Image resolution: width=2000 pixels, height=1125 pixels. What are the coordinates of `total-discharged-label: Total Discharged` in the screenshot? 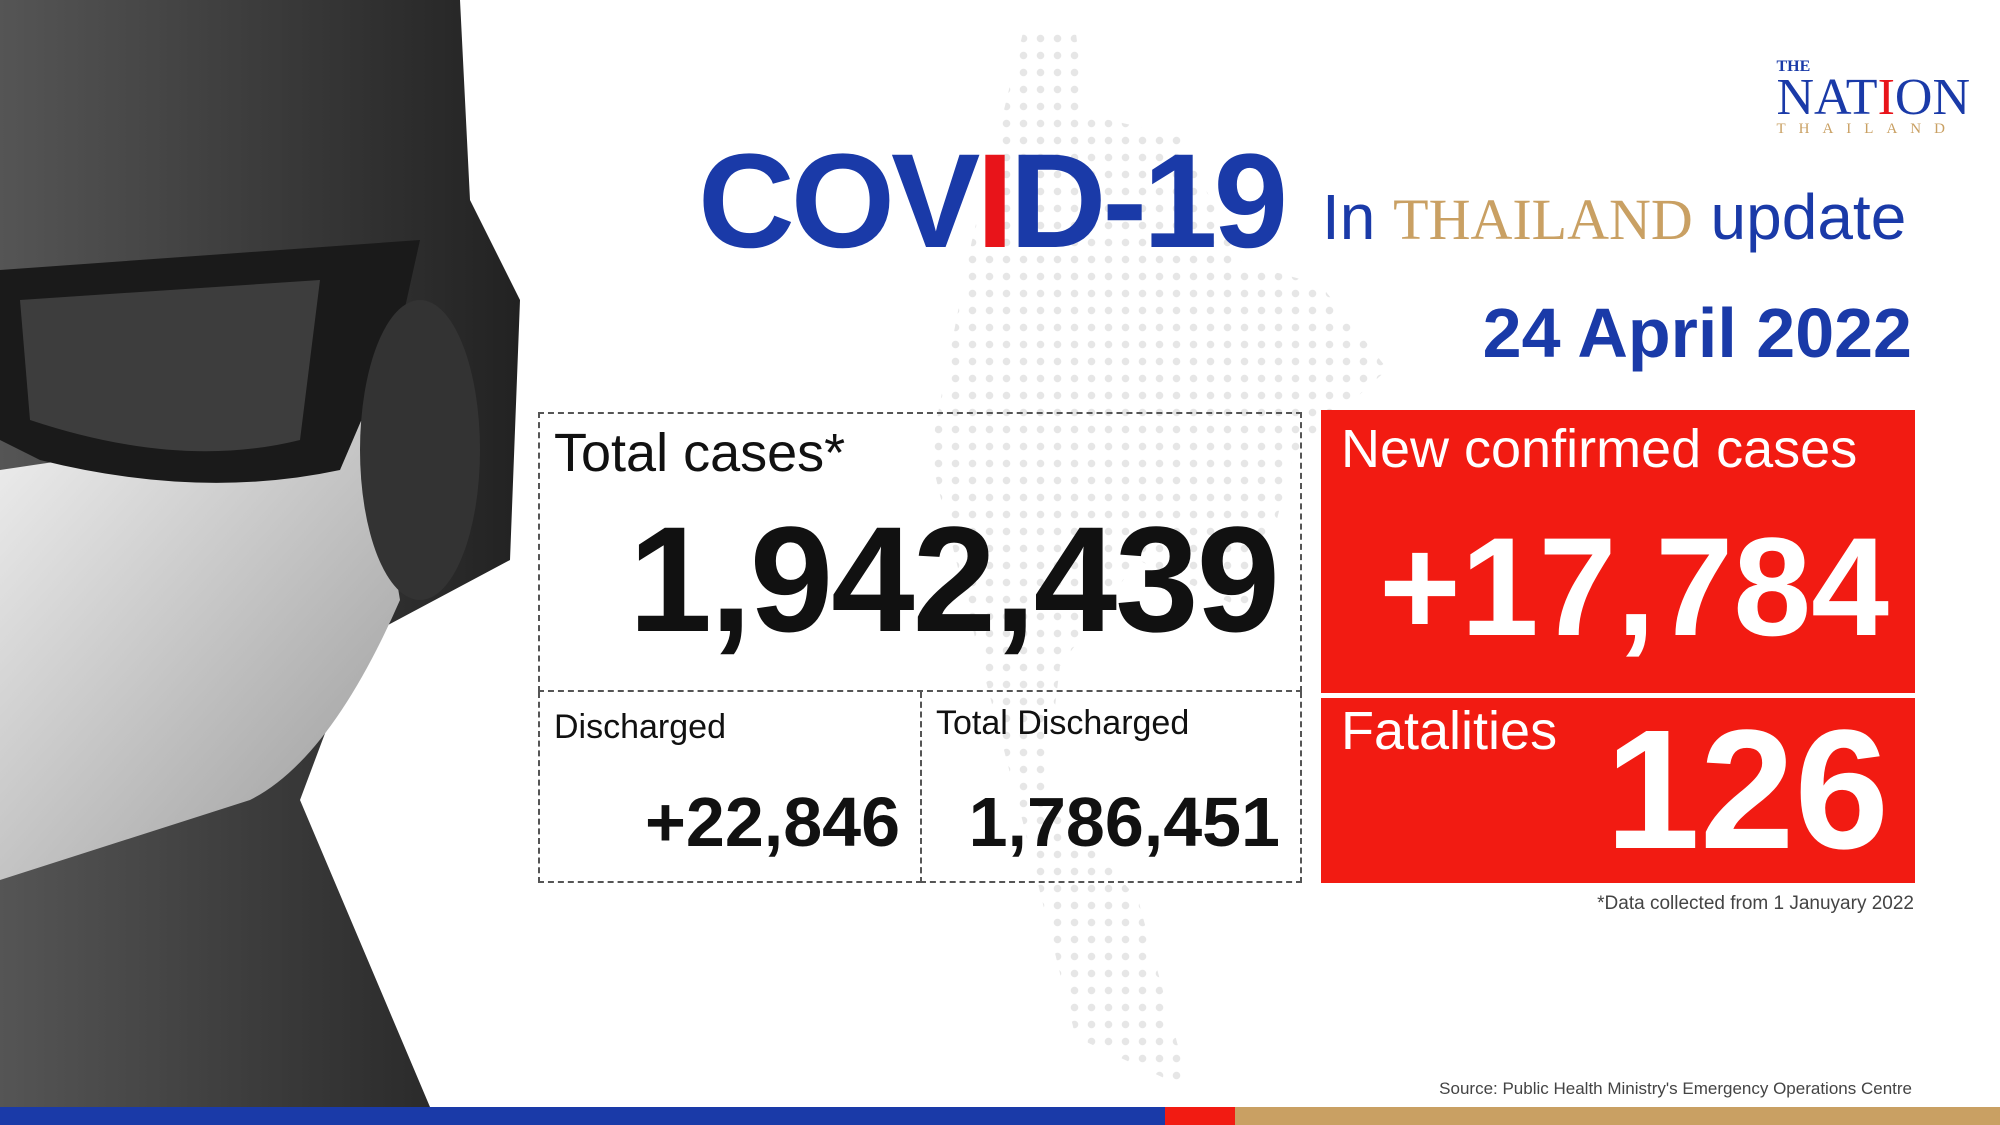 It's located at (1063, 723).